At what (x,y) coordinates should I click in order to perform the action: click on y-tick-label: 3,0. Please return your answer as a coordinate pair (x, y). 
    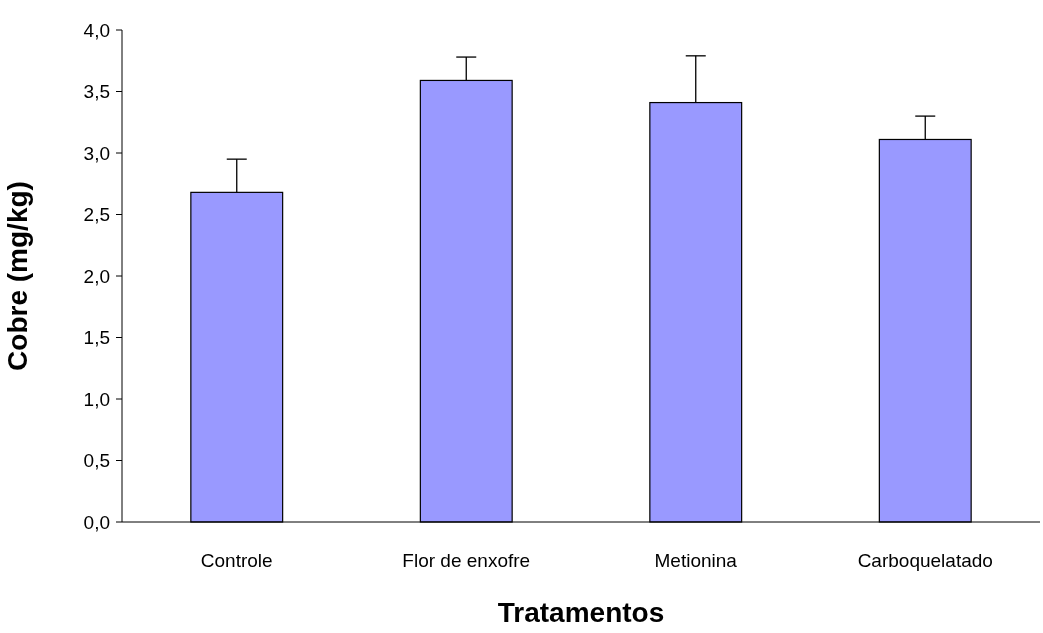
    Looking at the image, I should click on (96, 153).